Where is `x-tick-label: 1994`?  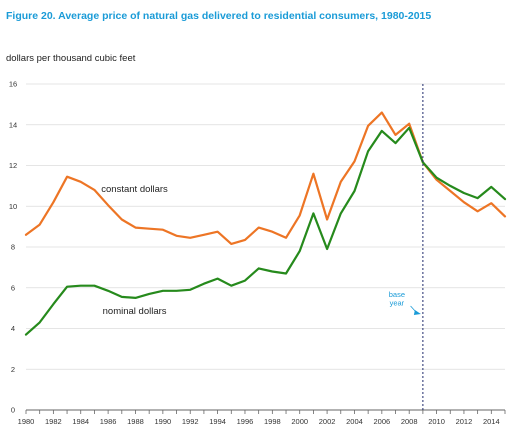 x-tick-label: 1994 is located at coordinates (217, 421).